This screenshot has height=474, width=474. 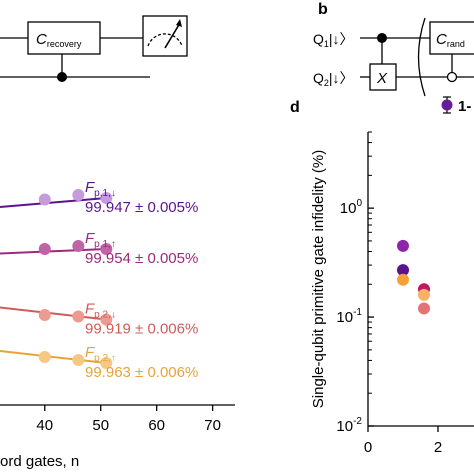 I want to click on bracket-left, so click(x=421, y=57).